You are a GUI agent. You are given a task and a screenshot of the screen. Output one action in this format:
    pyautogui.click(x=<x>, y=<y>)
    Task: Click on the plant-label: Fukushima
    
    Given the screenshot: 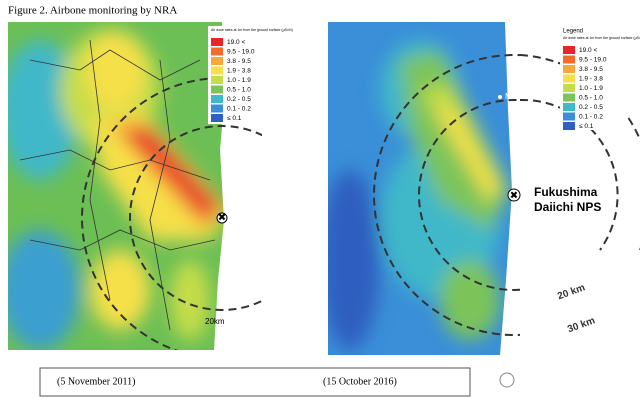 What is the action you would take?
    pyautogui.click(x=566, y=192)
    